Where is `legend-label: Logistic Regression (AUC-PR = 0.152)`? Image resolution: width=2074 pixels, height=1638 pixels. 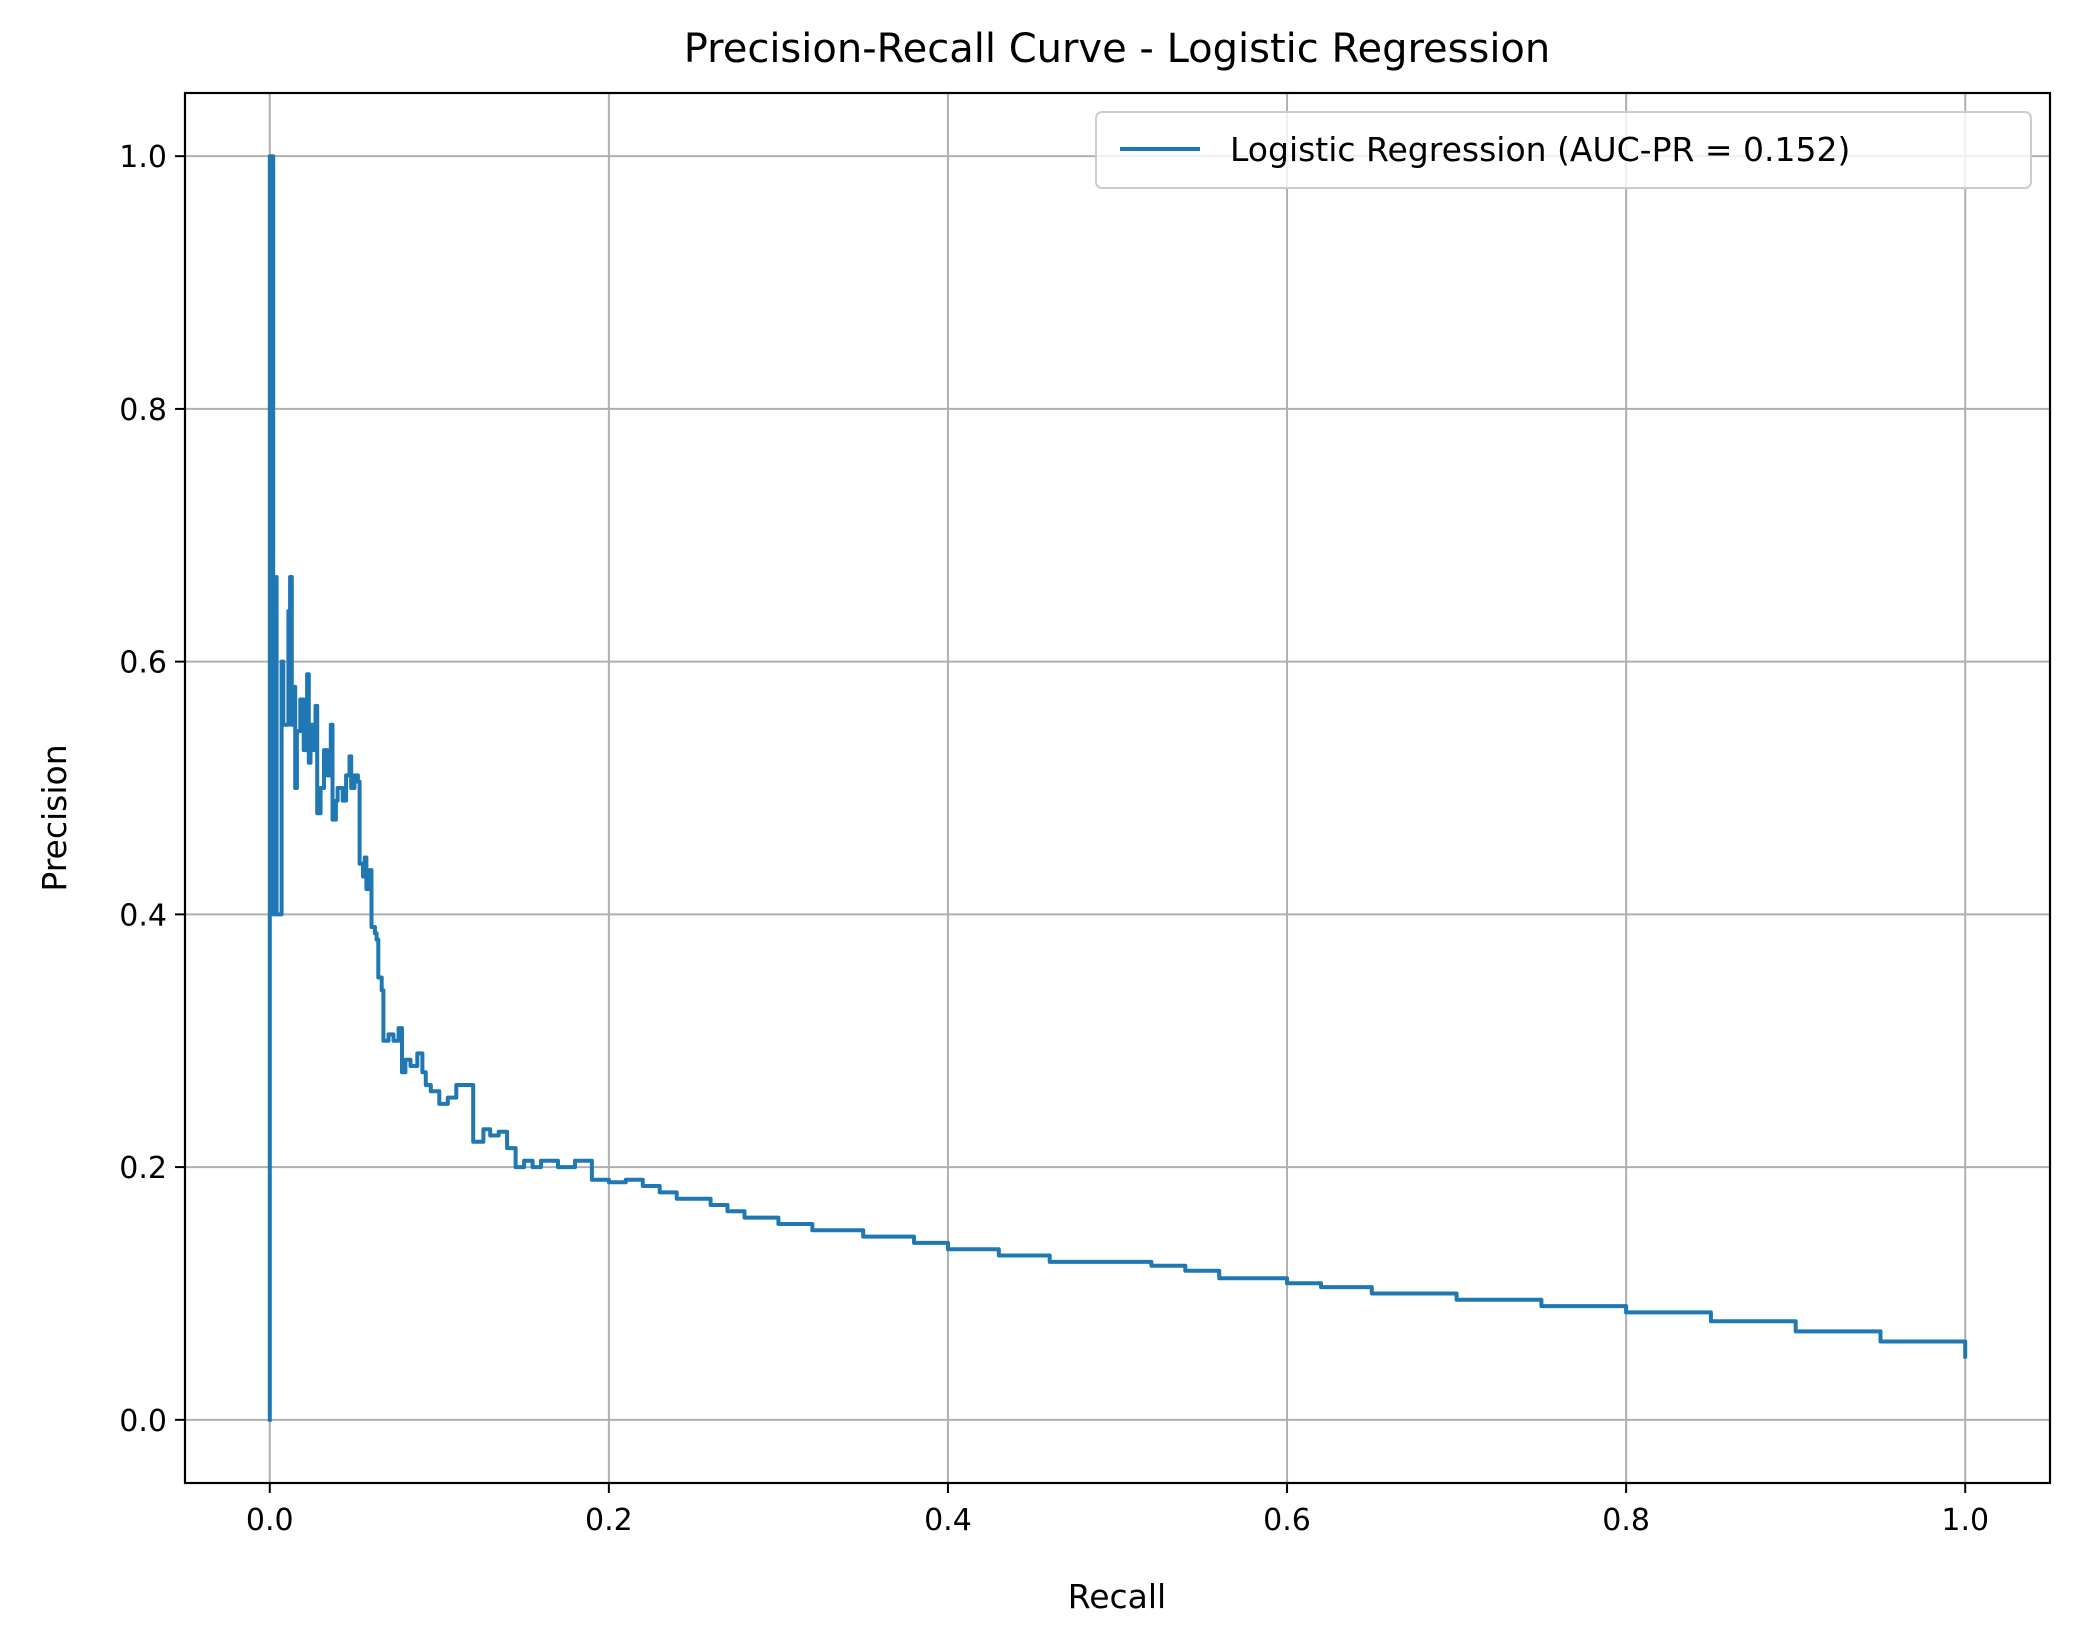 legend-label: Logistic Regression (AUC-PR = 0.152) is located at coordinates (1540, 149).